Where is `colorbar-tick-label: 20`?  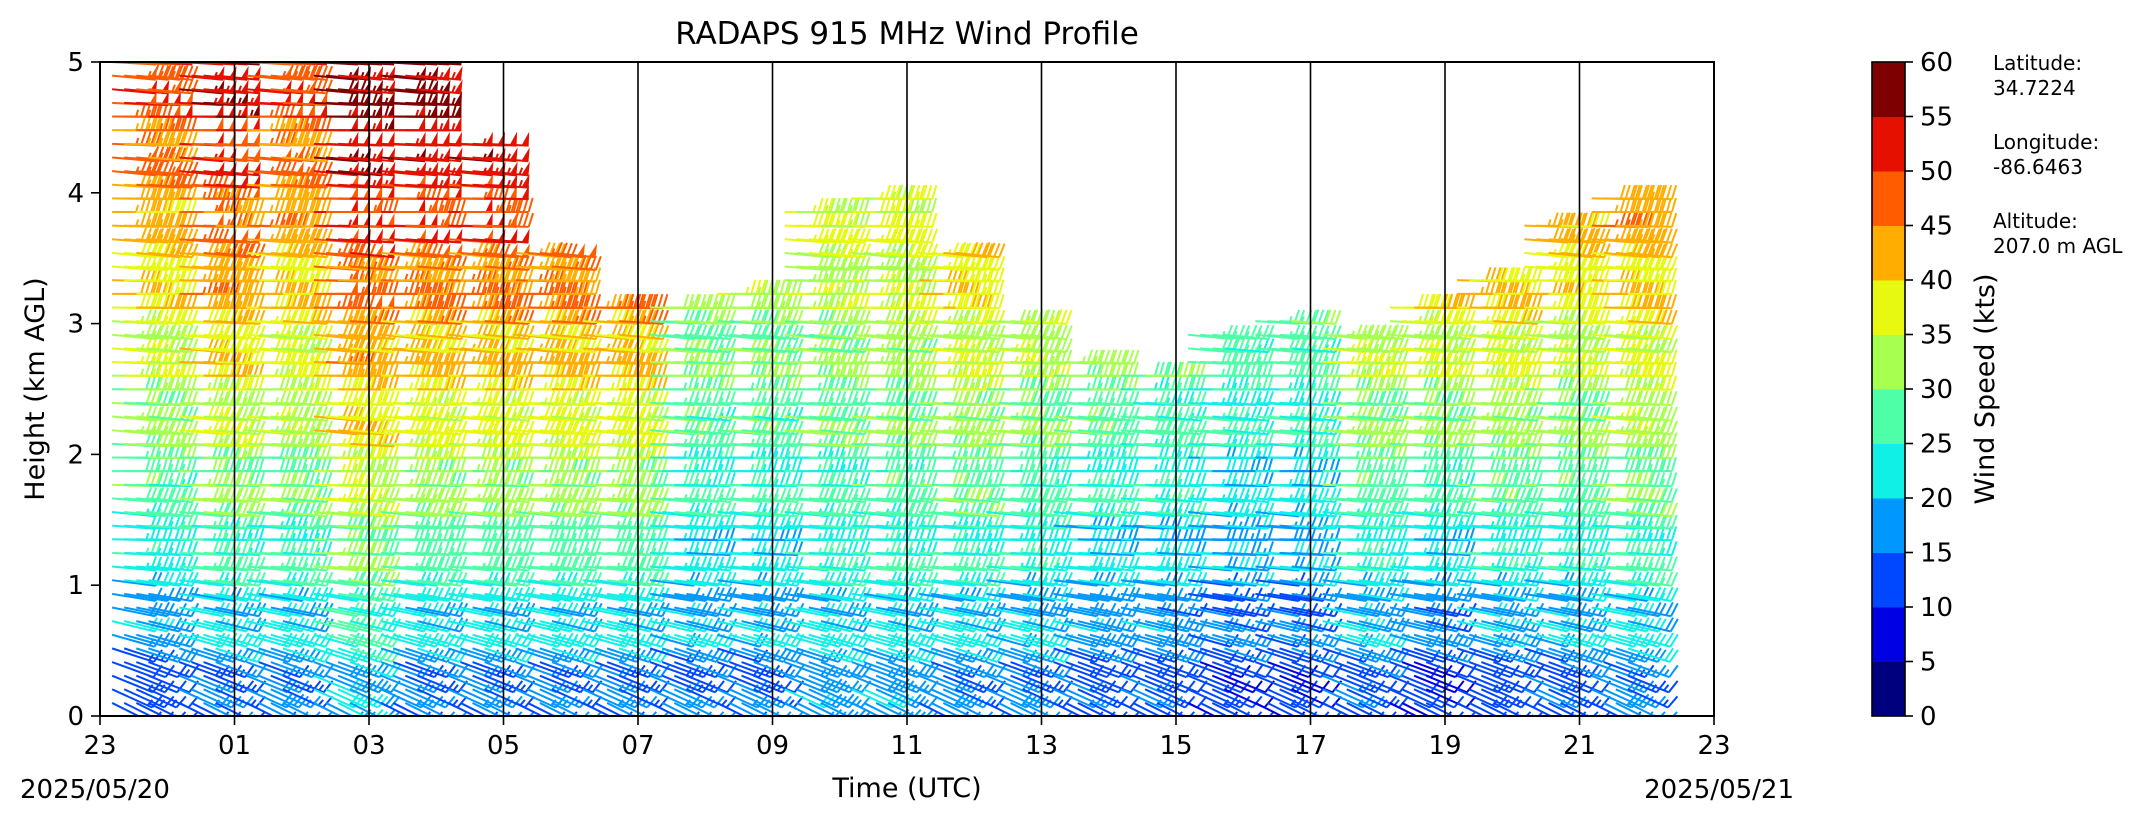 colorbar-tick-label: 20 is located at coordinates (1936, 499).